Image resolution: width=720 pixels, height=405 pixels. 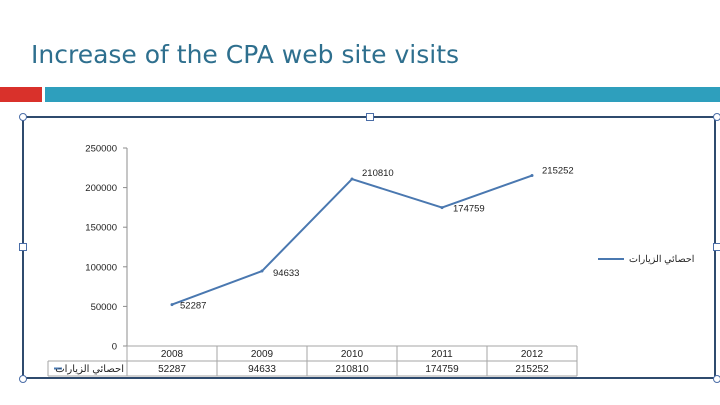 What do you see at coordinates (262, 354) in the screenshot?
I see `x-category-label: 2009` at bounding box center [262, 354].